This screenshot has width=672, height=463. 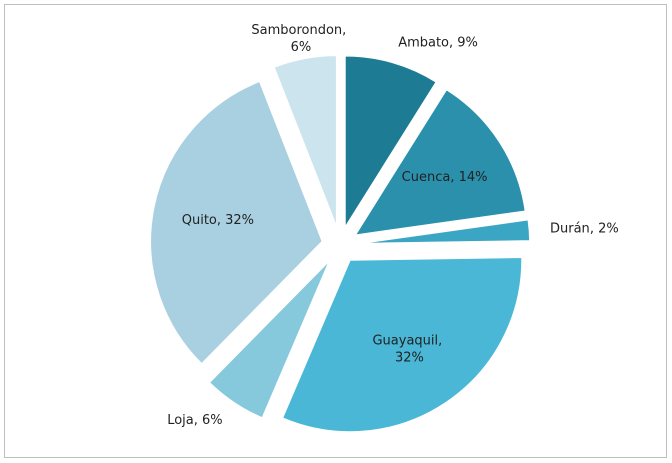 I want to click on value-label: 2%, so click(x=608, y=228).